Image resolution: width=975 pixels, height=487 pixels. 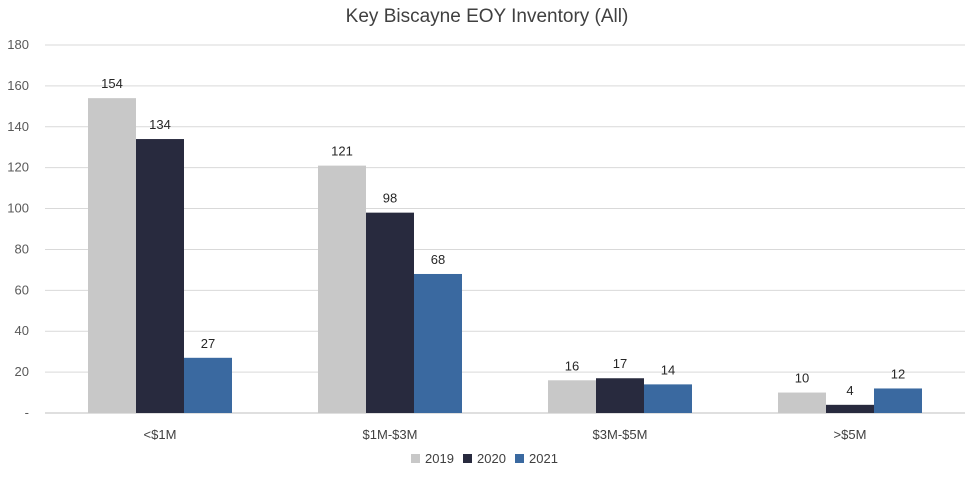 I want to click on y-tick-label: 140, so click(x=18, y=126).